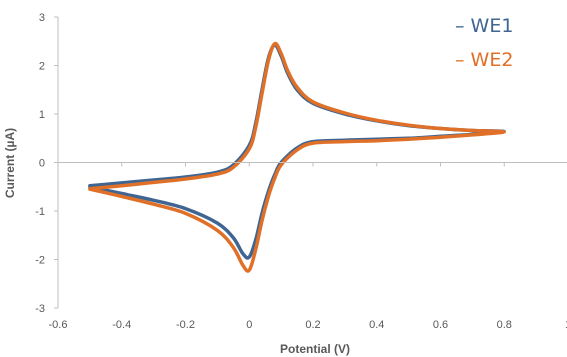 Image resolution: width=567 pixels, height=357 pixels. What do you see at coordinates (315, 349) in the screenshot?
I see `x-axis-title: Potential (V)` at bounding box center [315, 349].